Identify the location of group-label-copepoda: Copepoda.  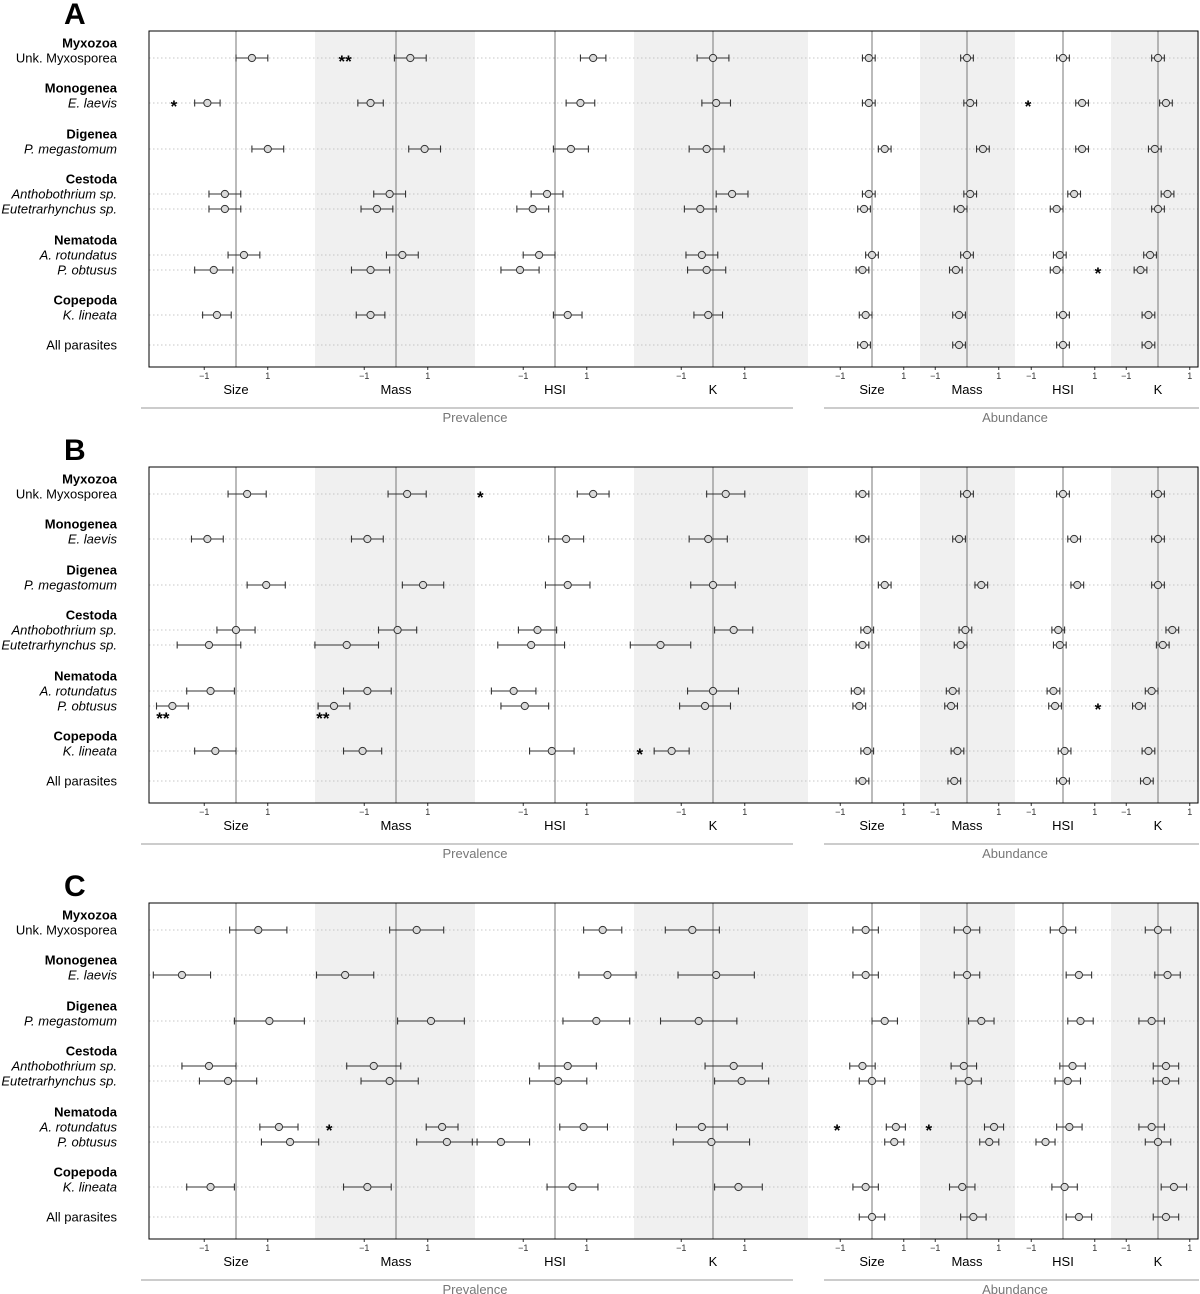
(85, 300).